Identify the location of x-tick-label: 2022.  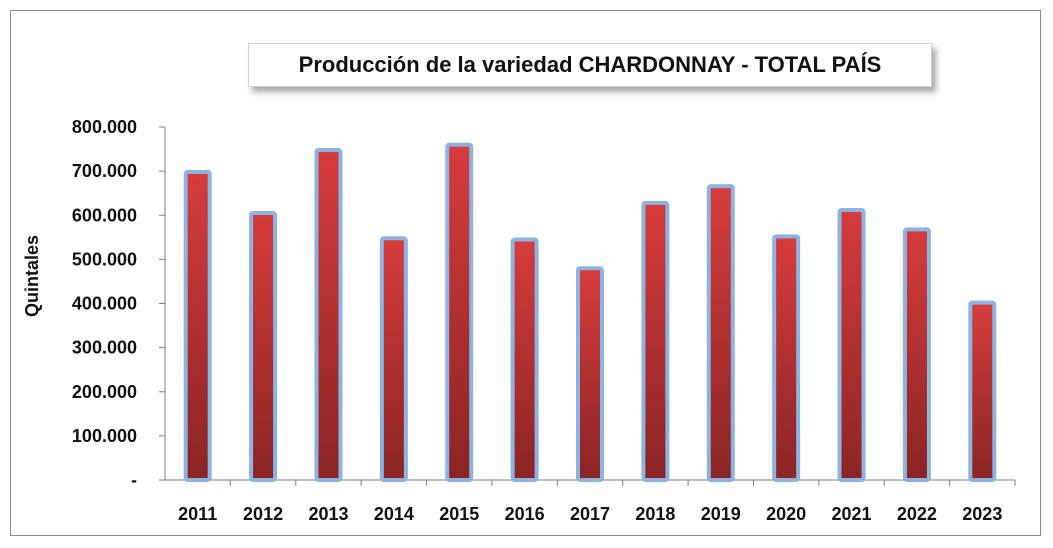
(917, 514).